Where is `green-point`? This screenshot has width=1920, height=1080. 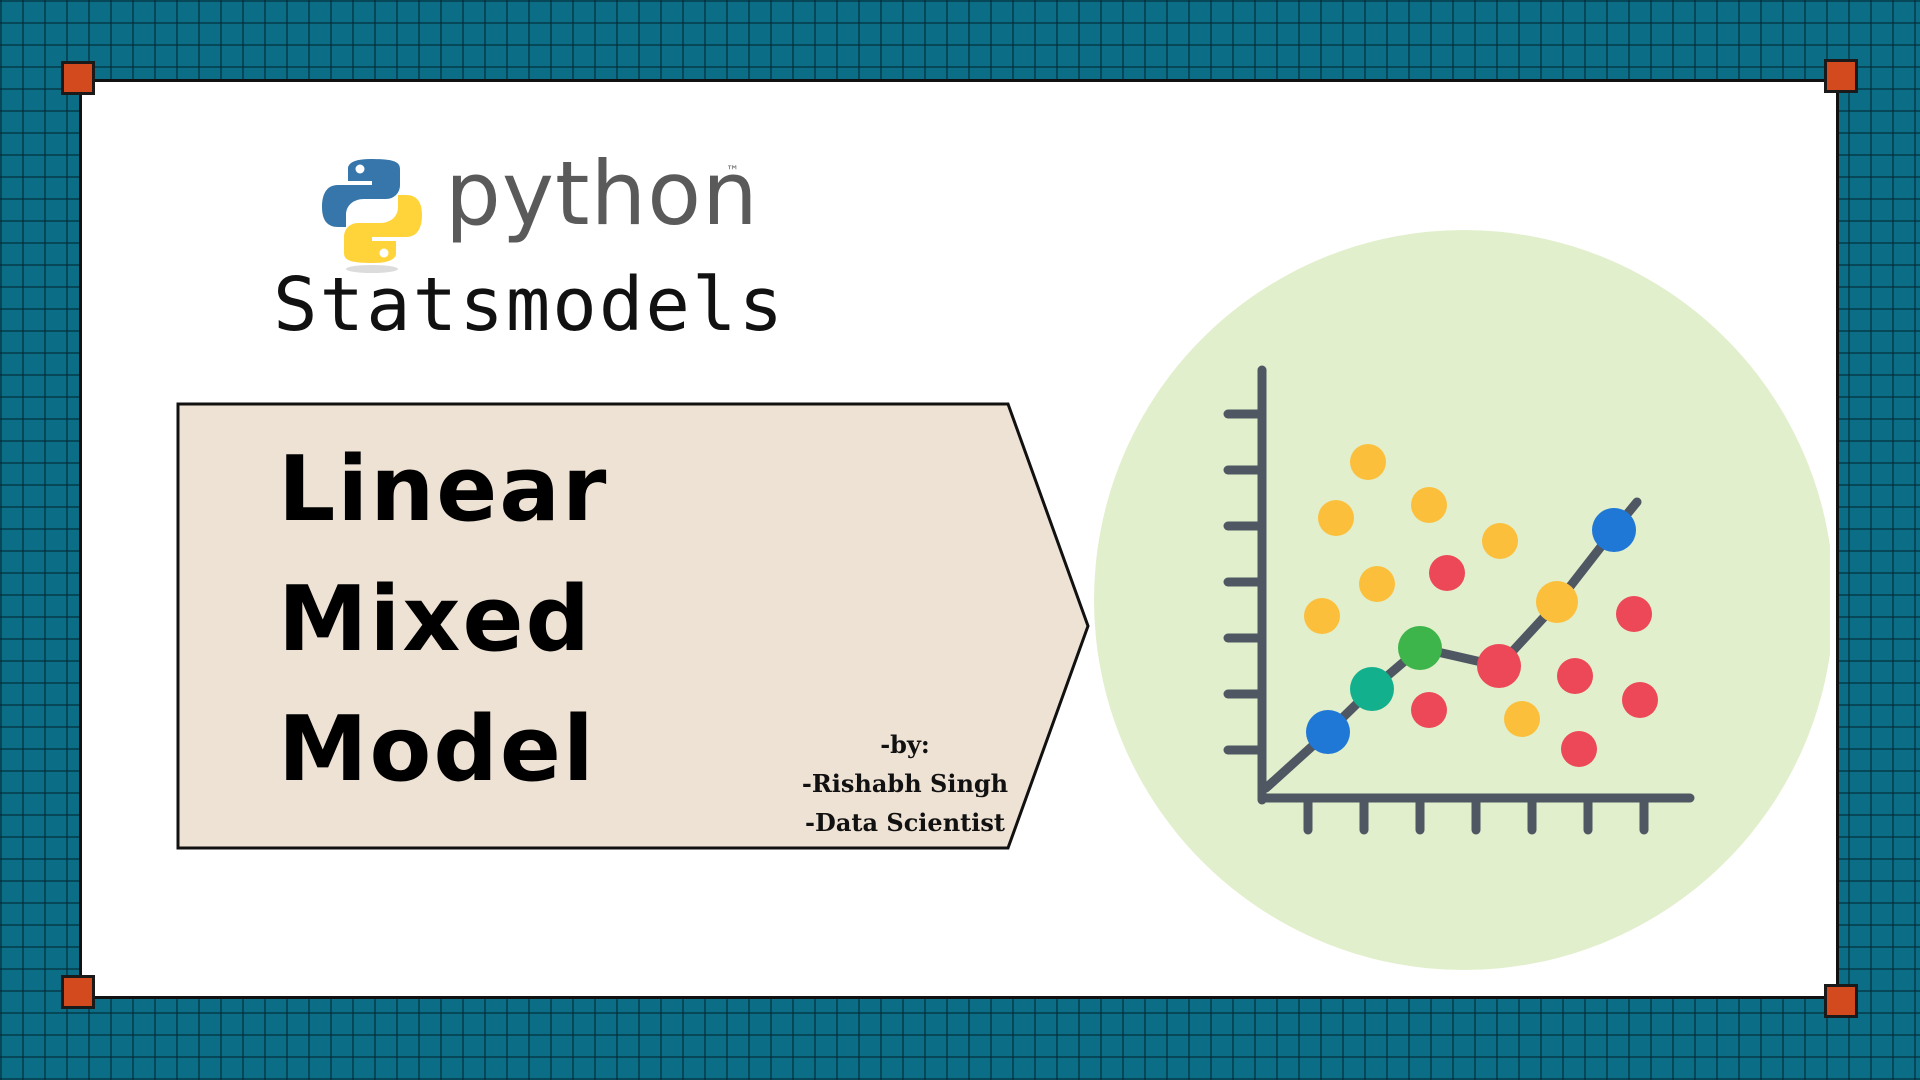
green-point is located at coordinates (1420, 648).